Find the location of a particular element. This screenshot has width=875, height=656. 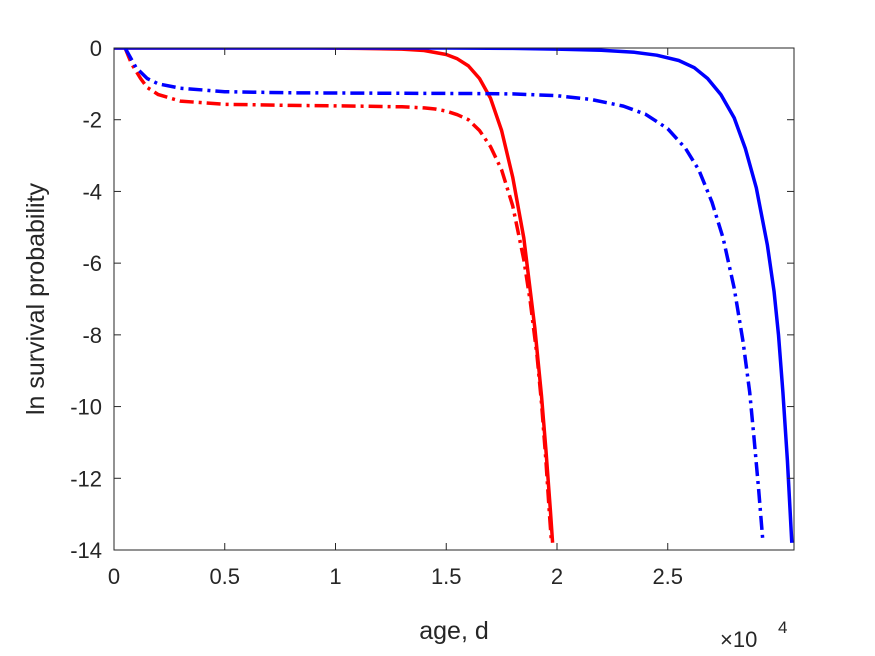

y-tick-label: -14 is located at coordinates (86, 550).